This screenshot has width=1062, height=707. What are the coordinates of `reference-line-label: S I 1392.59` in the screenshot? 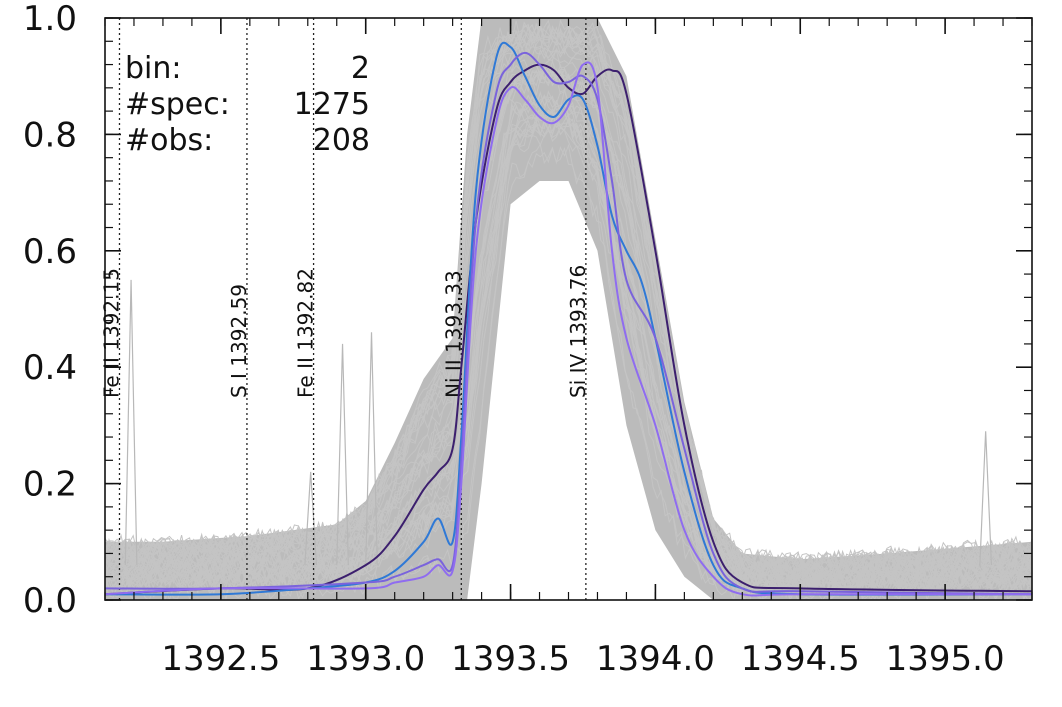 It's located at (239, 341).